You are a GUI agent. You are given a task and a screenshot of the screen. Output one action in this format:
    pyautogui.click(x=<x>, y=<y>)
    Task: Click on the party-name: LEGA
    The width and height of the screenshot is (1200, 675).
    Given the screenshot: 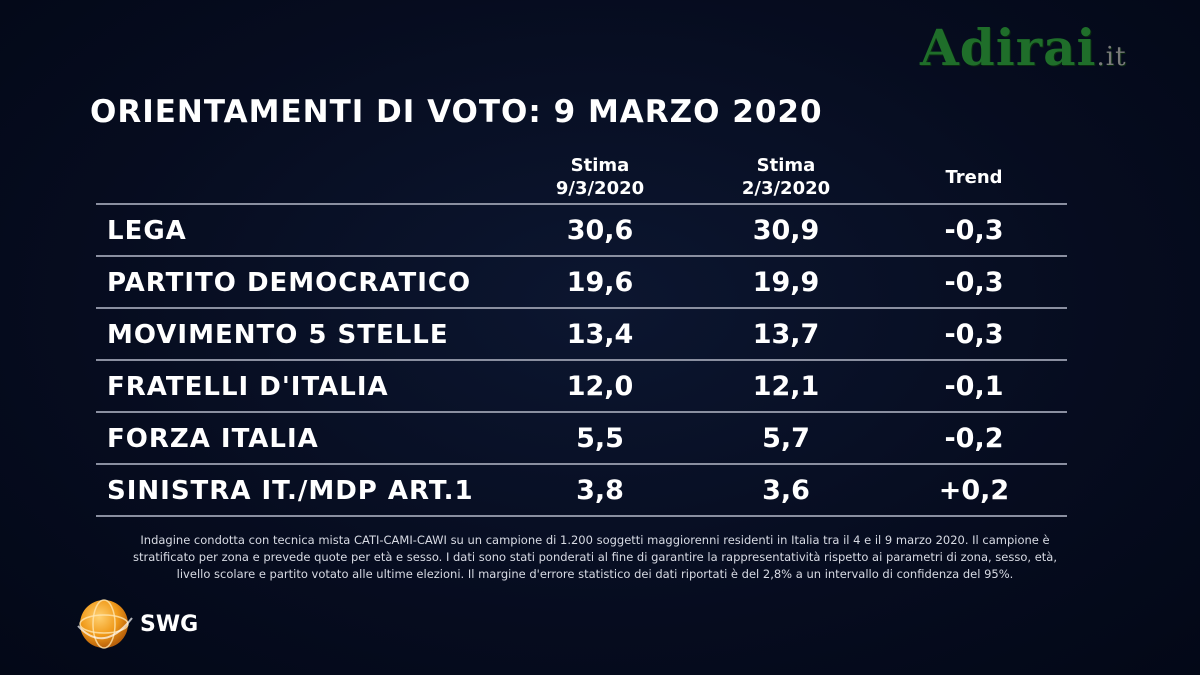 What is the action you would take?
    pyautogui.click(x=147, y=231)
    